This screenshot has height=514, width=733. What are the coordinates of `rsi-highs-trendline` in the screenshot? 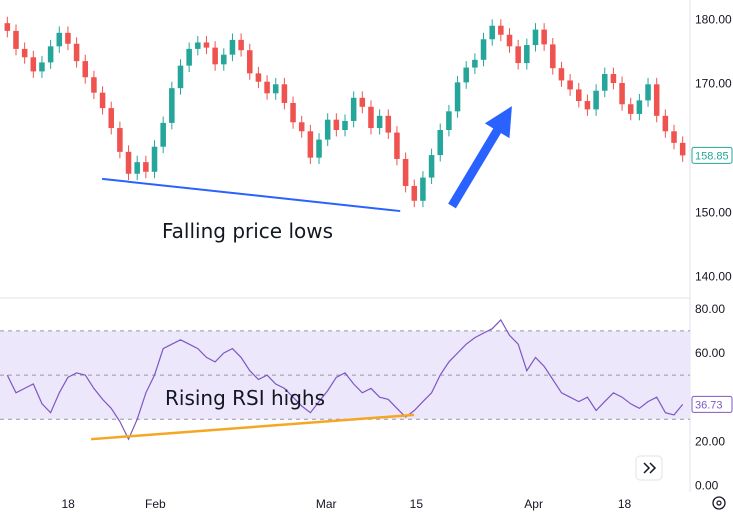 It's located at (252, 427).